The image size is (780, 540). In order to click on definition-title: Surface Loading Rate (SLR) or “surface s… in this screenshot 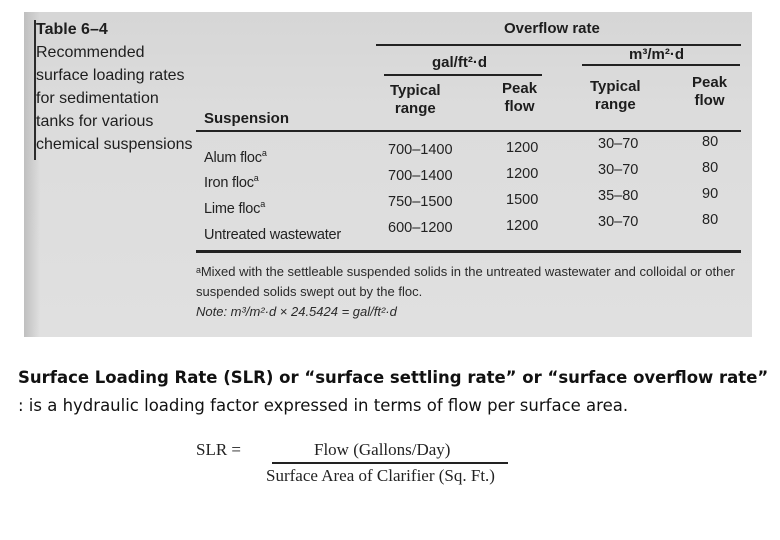, I will do `click(393, 377)`.